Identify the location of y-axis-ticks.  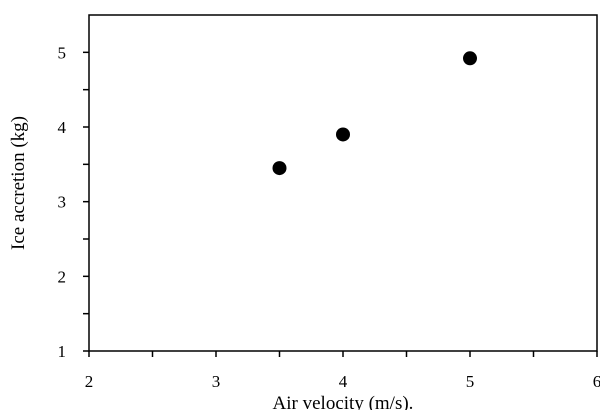
(86, 201).